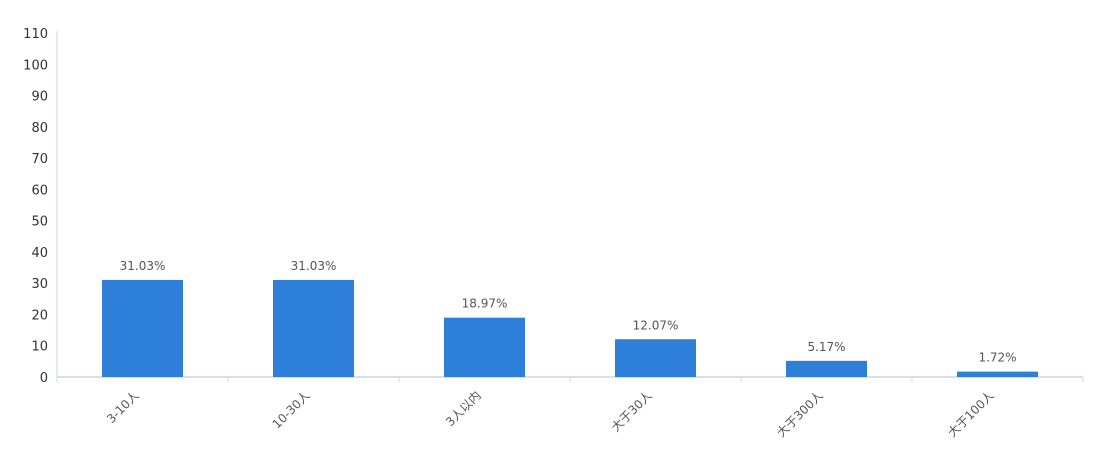 The image size is (1108, 473). What do you see at coordinates (291, 409) in the screenshot?
I see `x-category-label: 10-30人` at bounding box center [291, 409].